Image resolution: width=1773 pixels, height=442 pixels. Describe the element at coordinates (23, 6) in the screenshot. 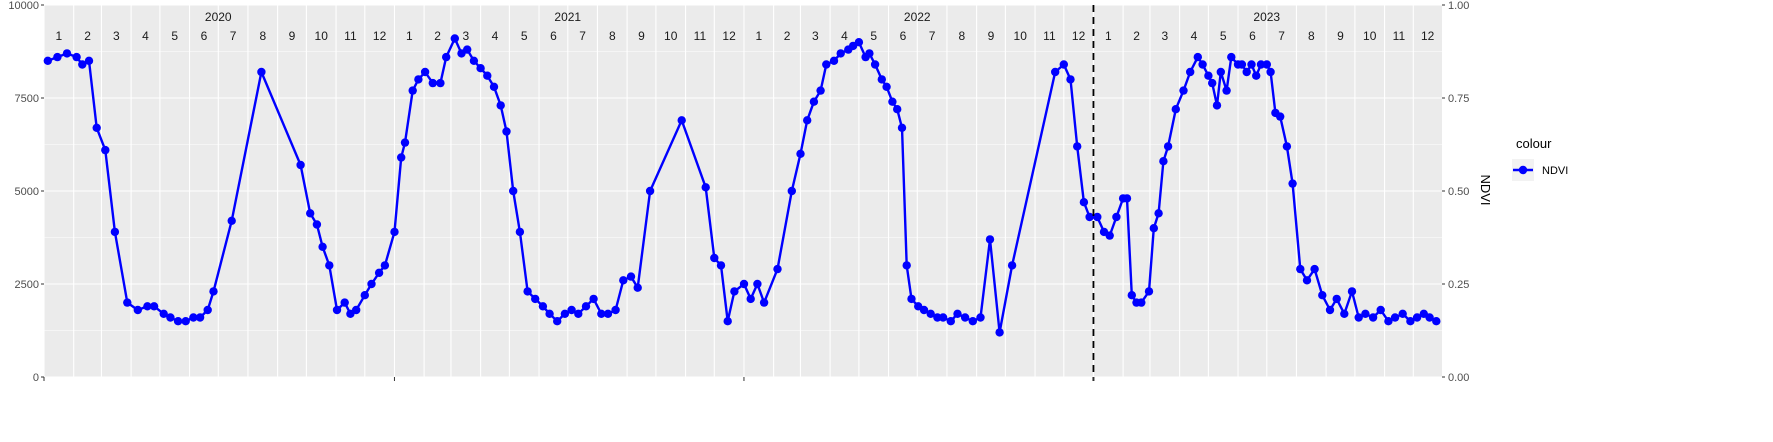

I see `y-left-tick-label: 10000` at that location.